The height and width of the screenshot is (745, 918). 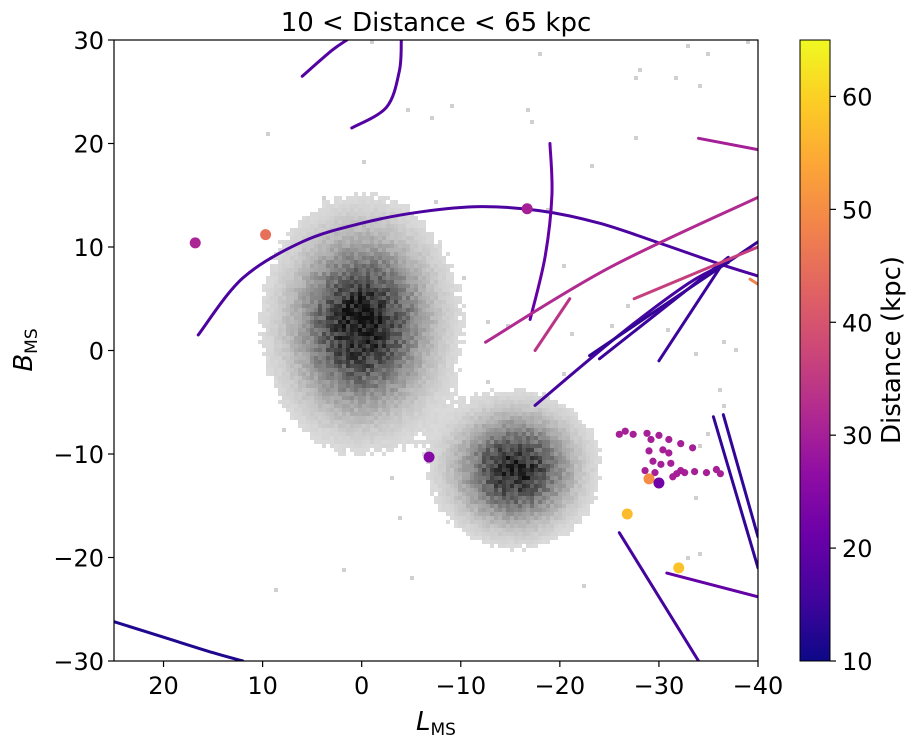 What do you see at coordinates (659, 596) in the screenshot?
I see `stream-track` at bounding box center [659, 596].